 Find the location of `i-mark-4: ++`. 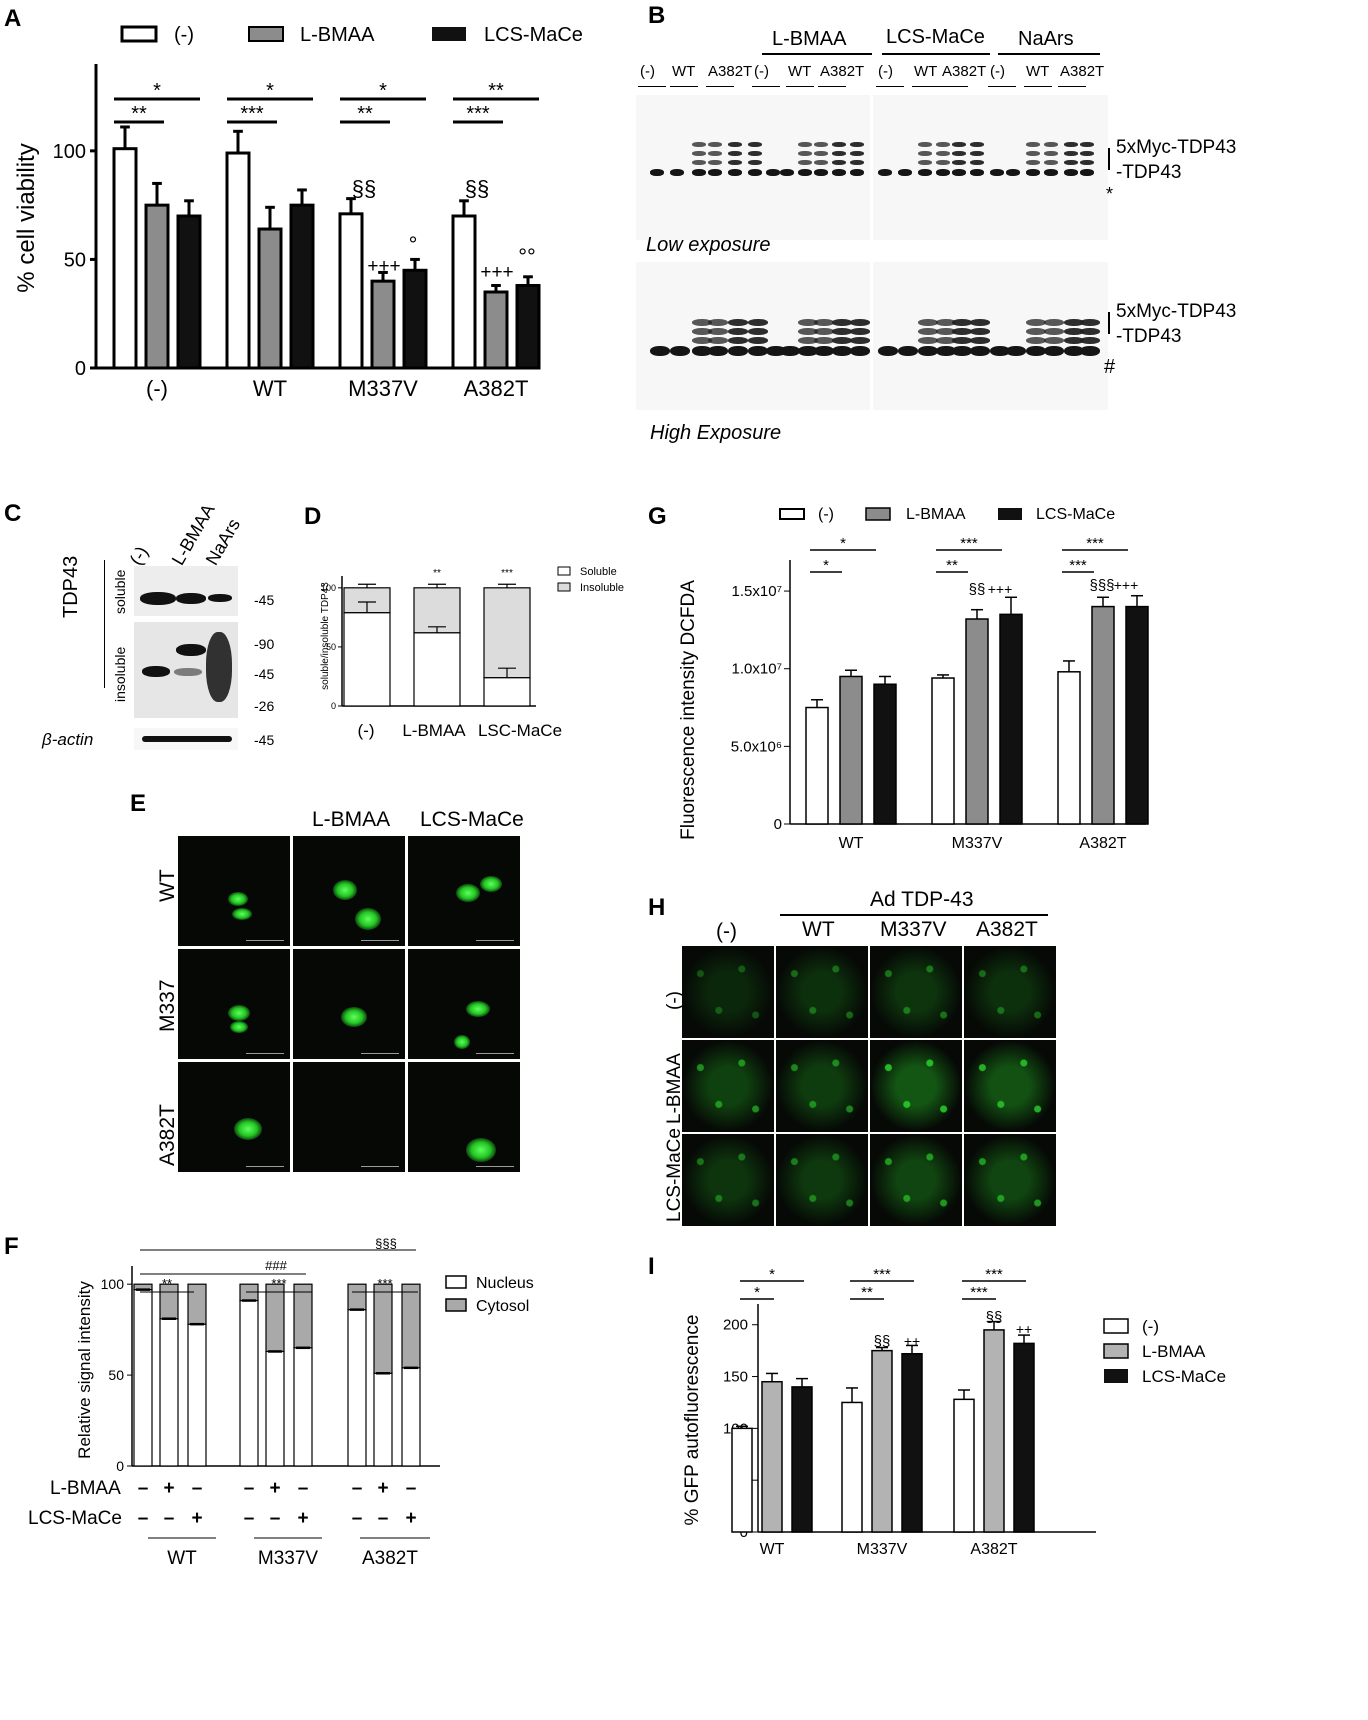

i-mark-4: ++ is located at coordinates (1024, 1329).